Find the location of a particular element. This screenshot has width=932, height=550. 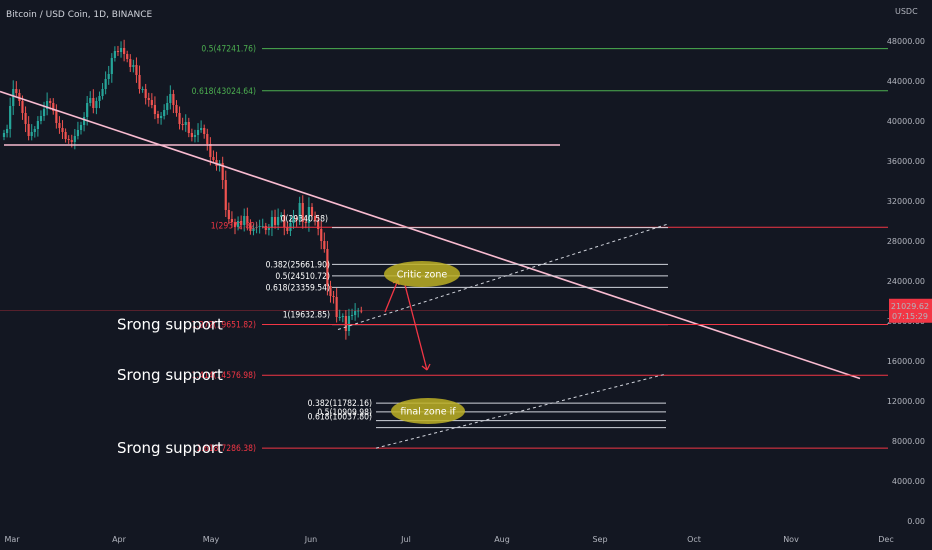

fib-level-label: 0.618(10037.80) is located at coordinates (340, 418).